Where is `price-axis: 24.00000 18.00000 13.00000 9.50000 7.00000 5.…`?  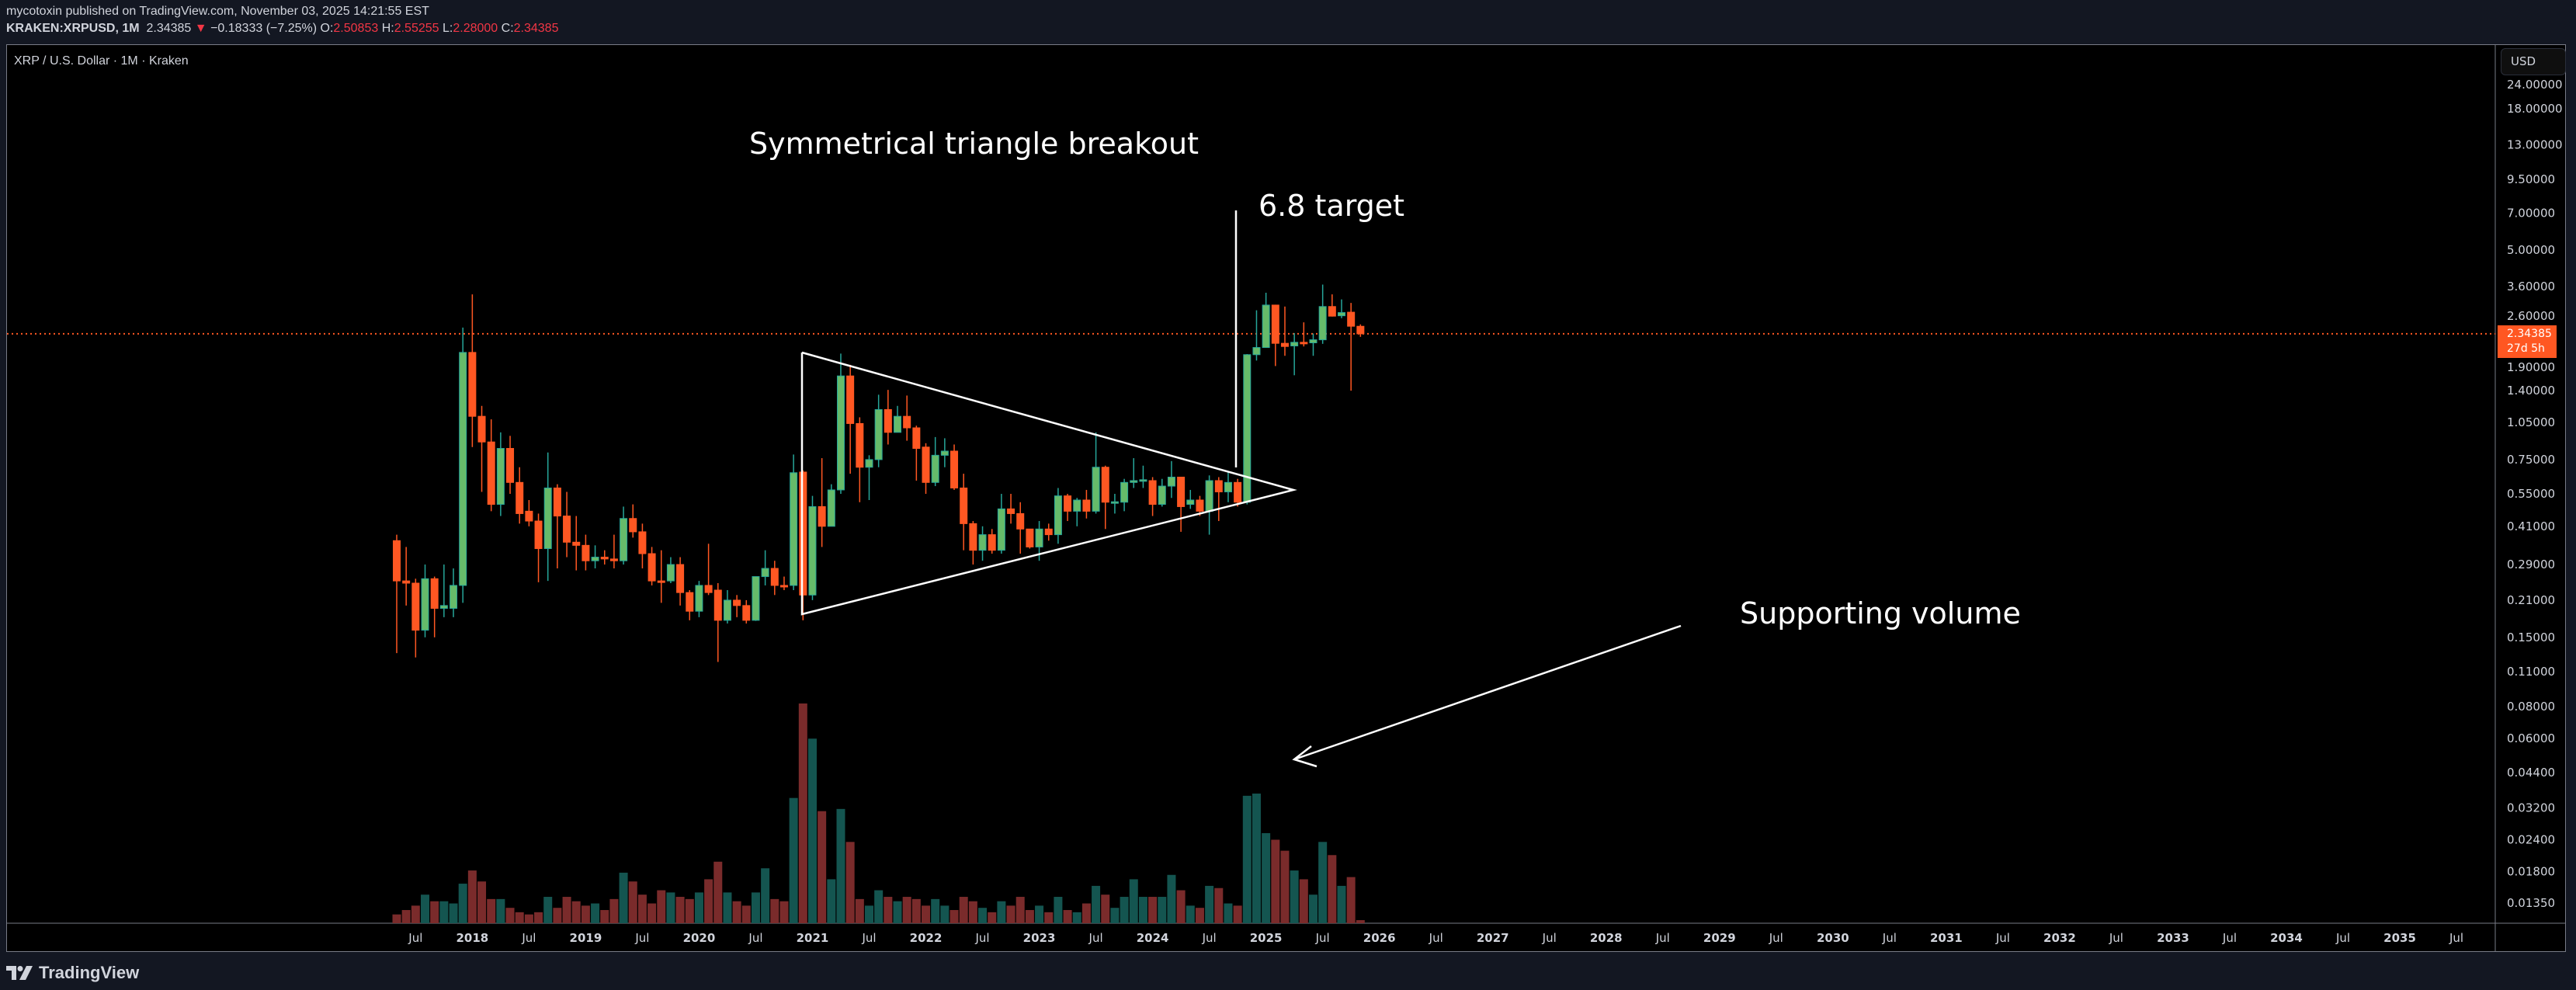 price-axis: 24.00000 18.00000 13.00000 9.50000 7.00000 5.… is located at coordinates (2535, 494).